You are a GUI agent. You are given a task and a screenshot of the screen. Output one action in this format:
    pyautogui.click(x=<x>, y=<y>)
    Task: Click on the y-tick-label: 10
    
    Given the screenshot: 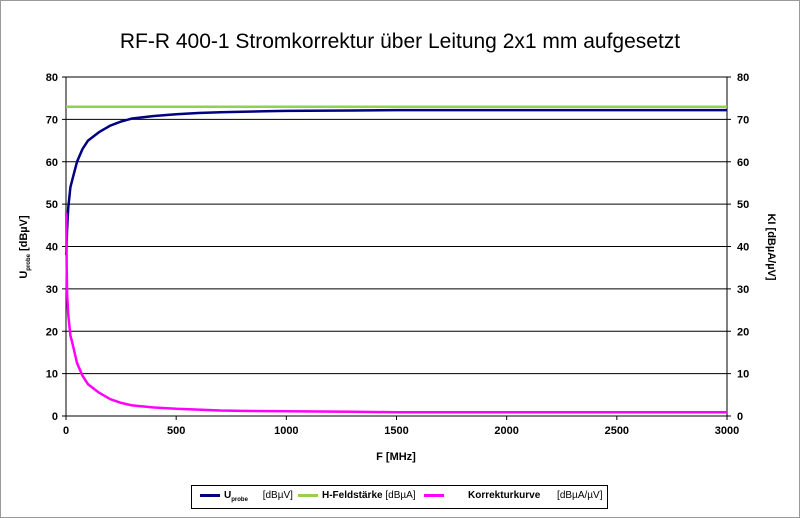 What is the action you would take?
    pyautogui.click(x=52, y=375)
    